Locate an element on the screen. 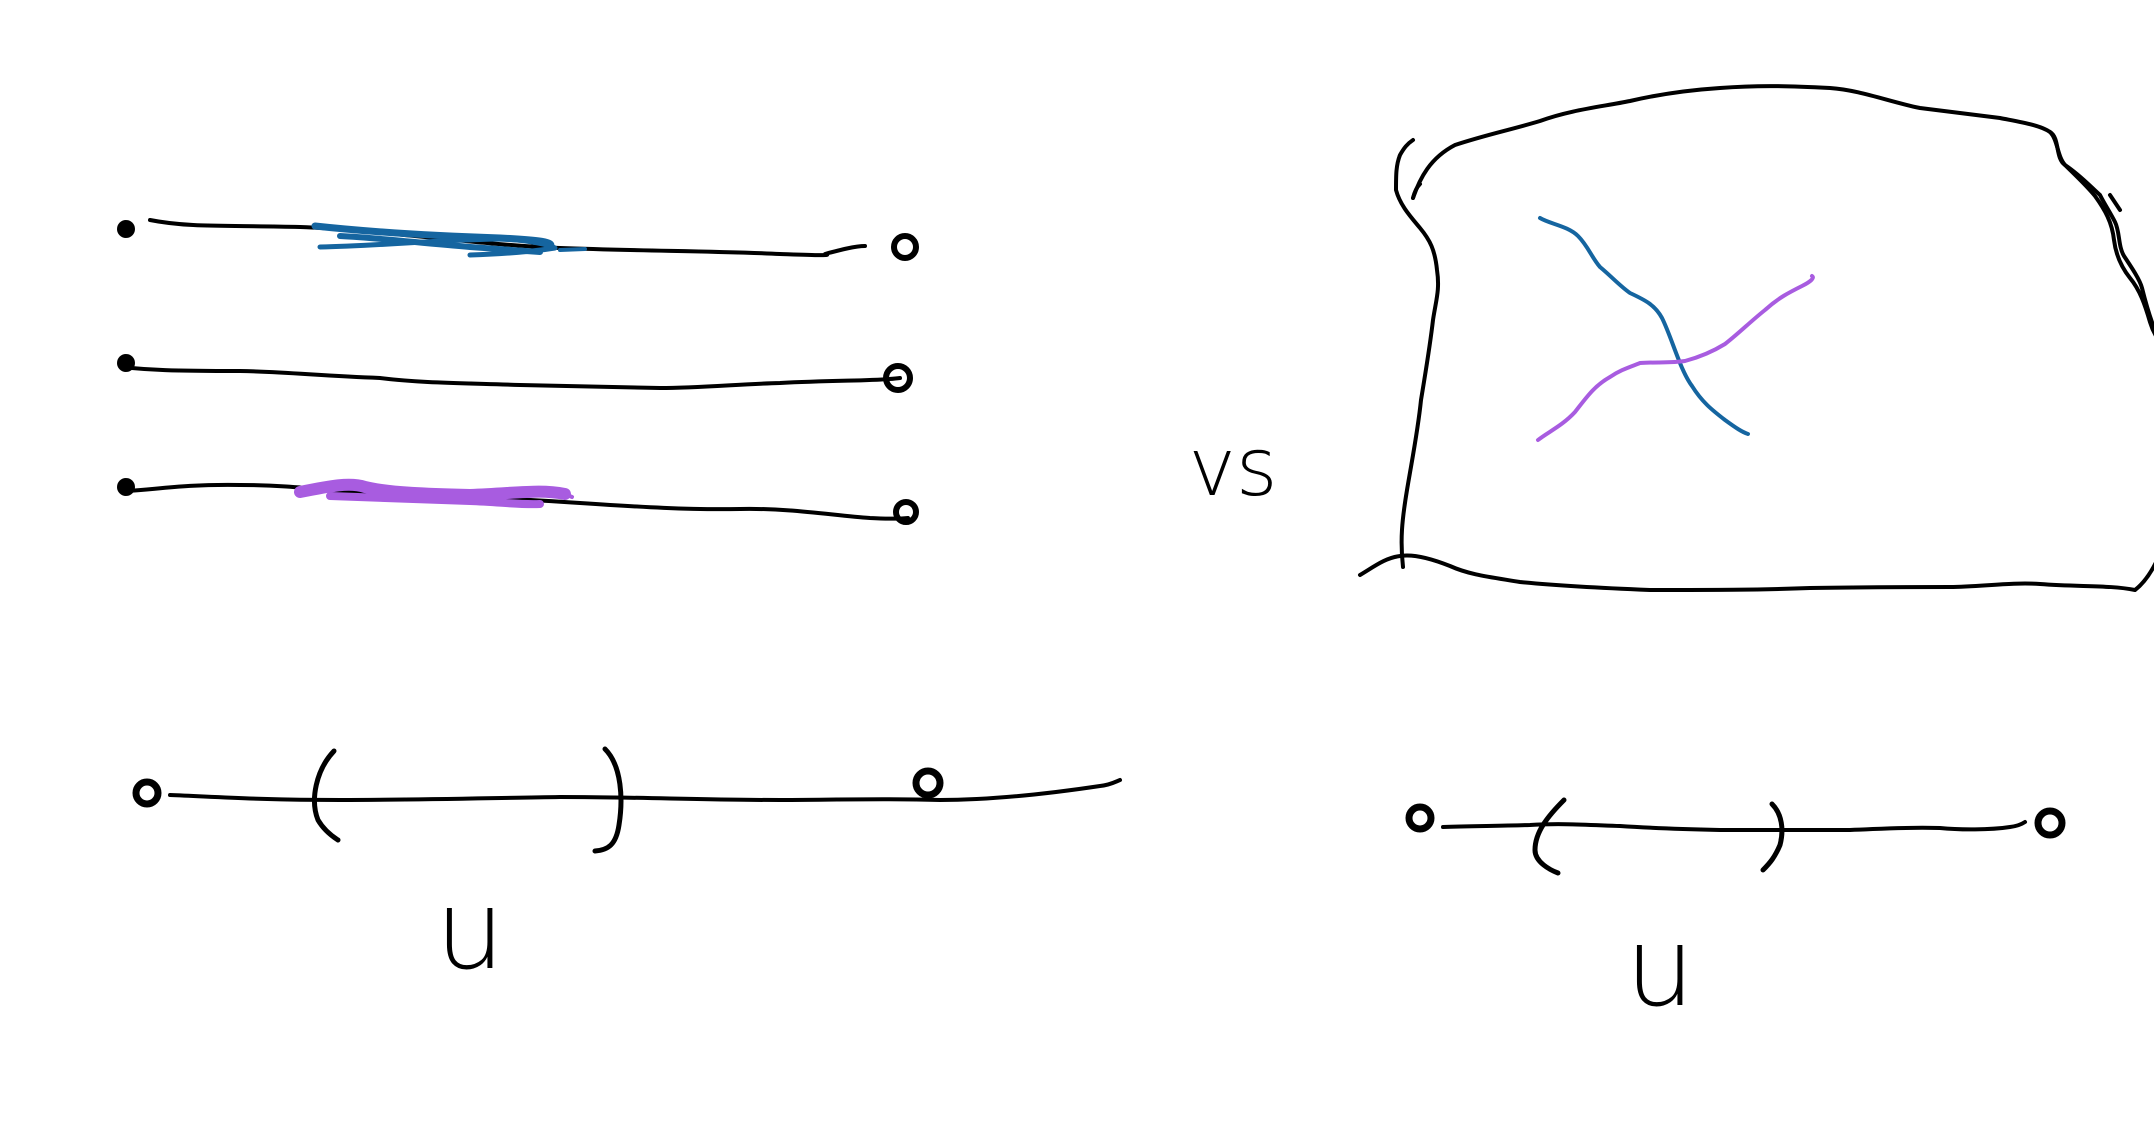  left-interval-left-endpoint is located at coordinates (147, 793).